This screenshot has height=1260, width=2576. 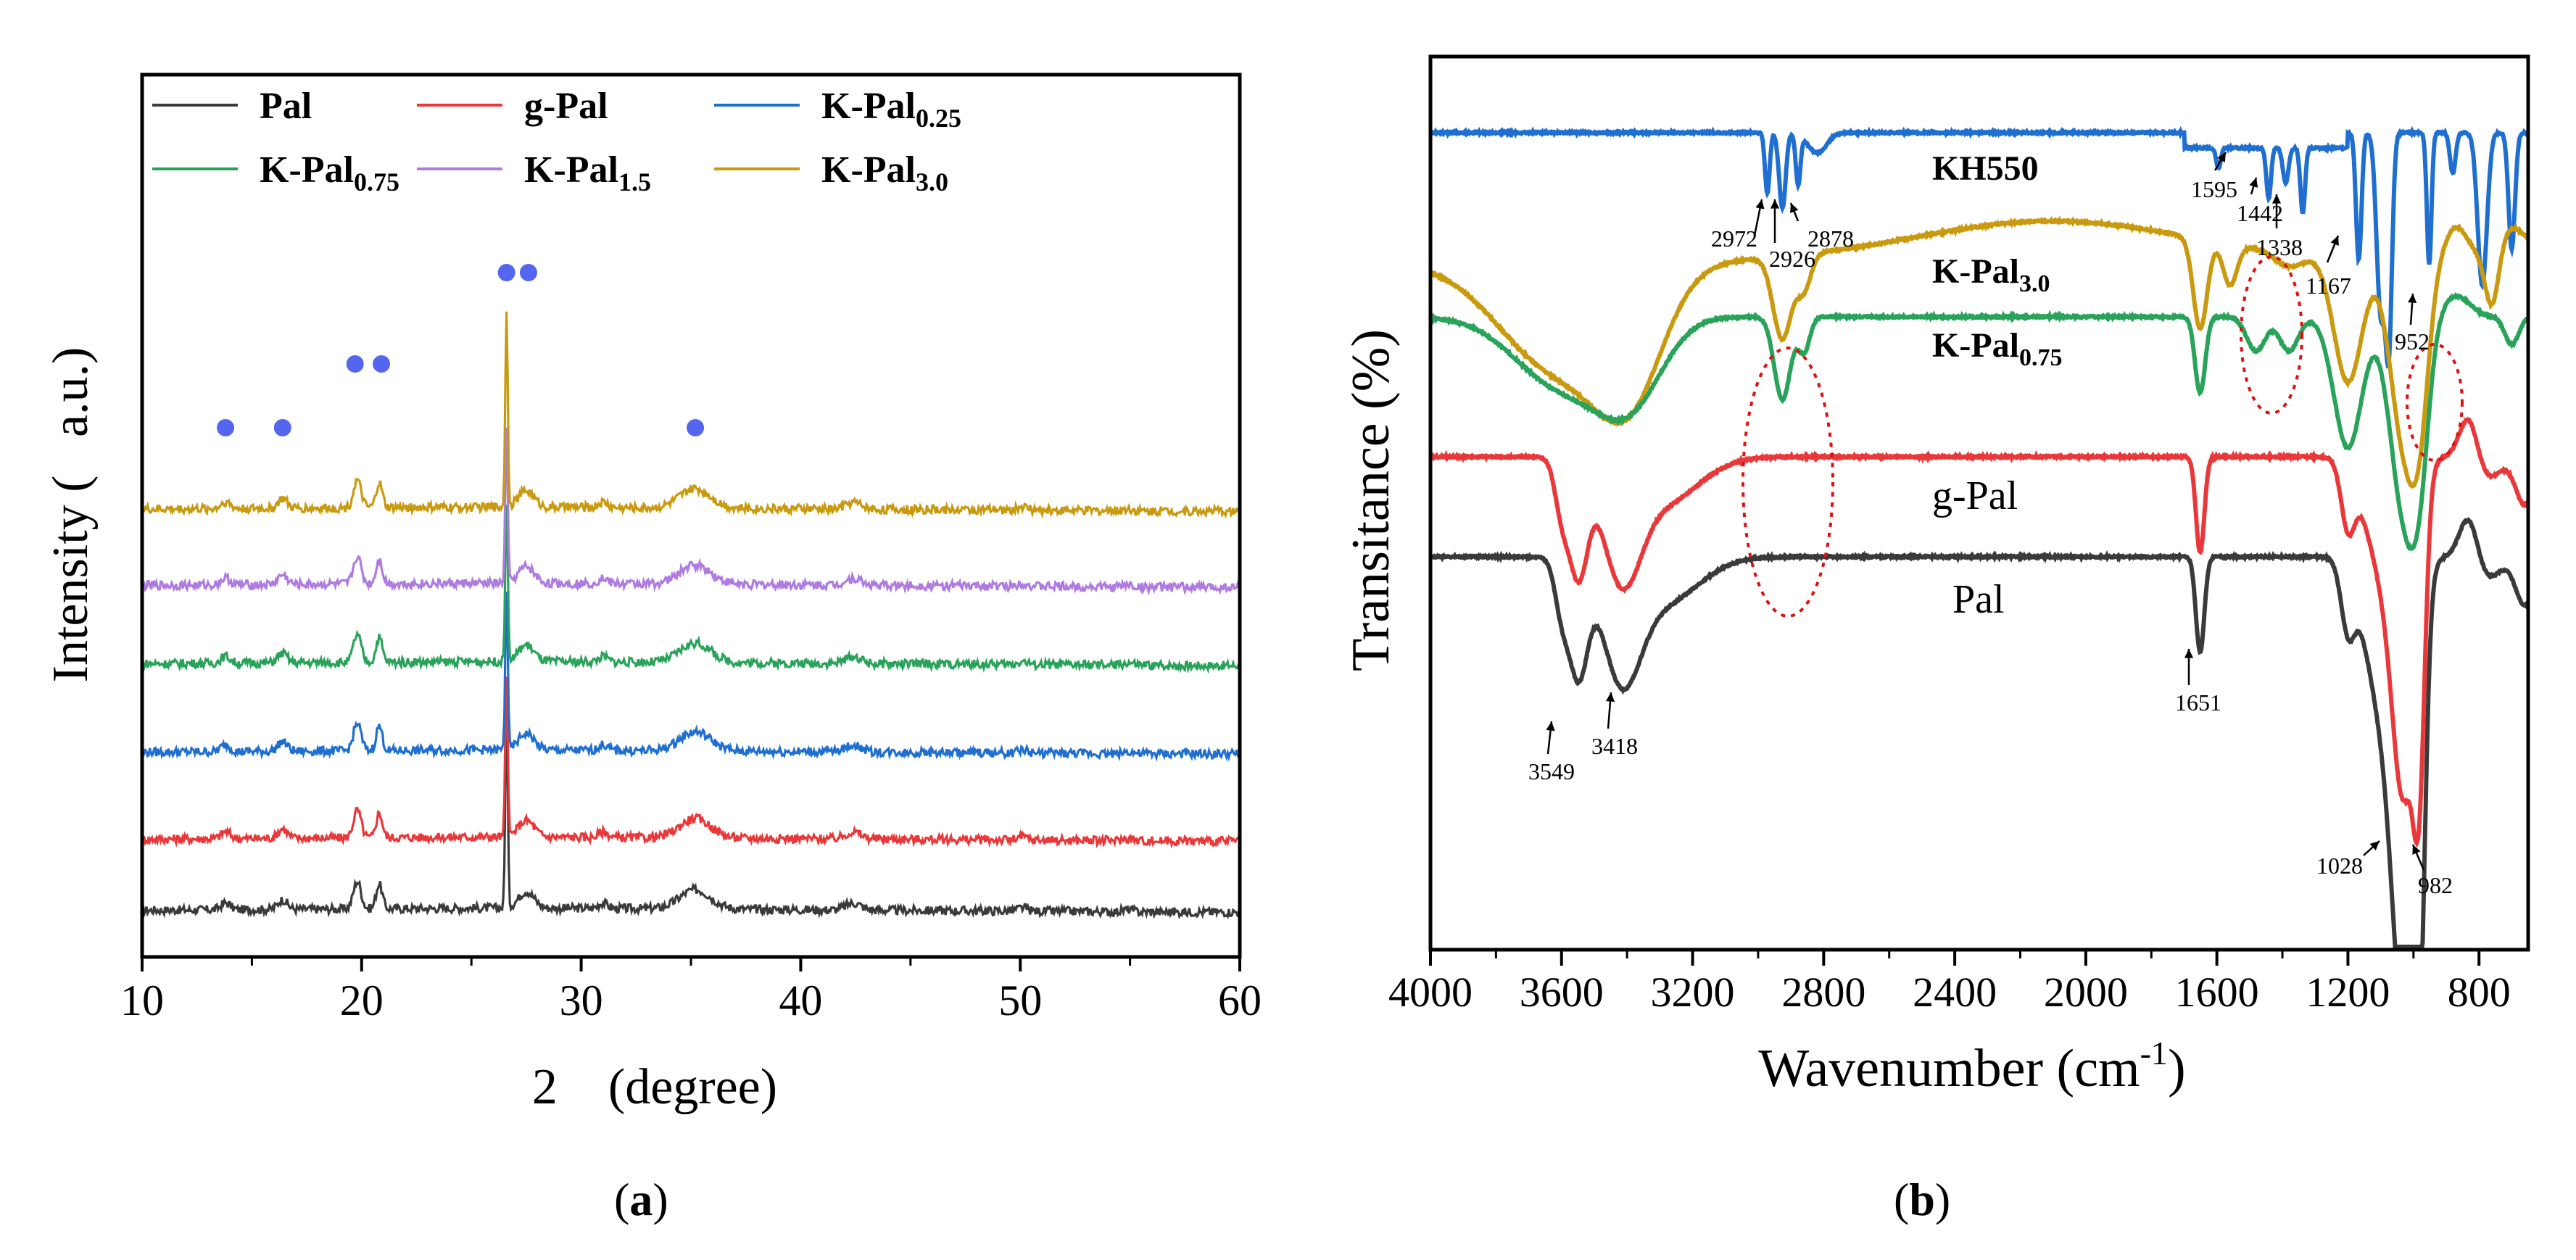 I want to click on ftir-tick-label: 3200, so click(x=1693, y=992).